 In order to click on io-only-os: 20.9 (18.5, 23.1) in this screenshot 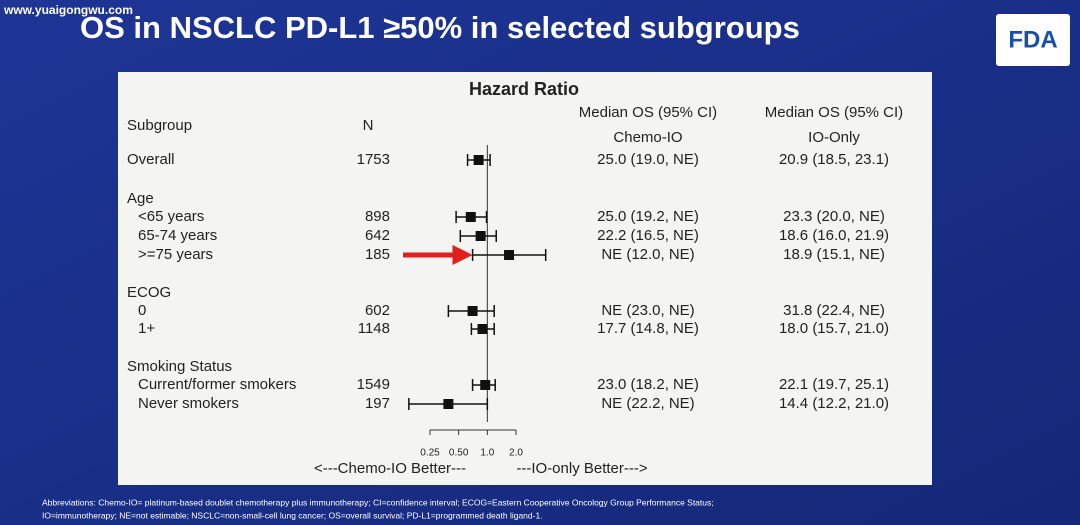, I will do `click(834, 159)`.